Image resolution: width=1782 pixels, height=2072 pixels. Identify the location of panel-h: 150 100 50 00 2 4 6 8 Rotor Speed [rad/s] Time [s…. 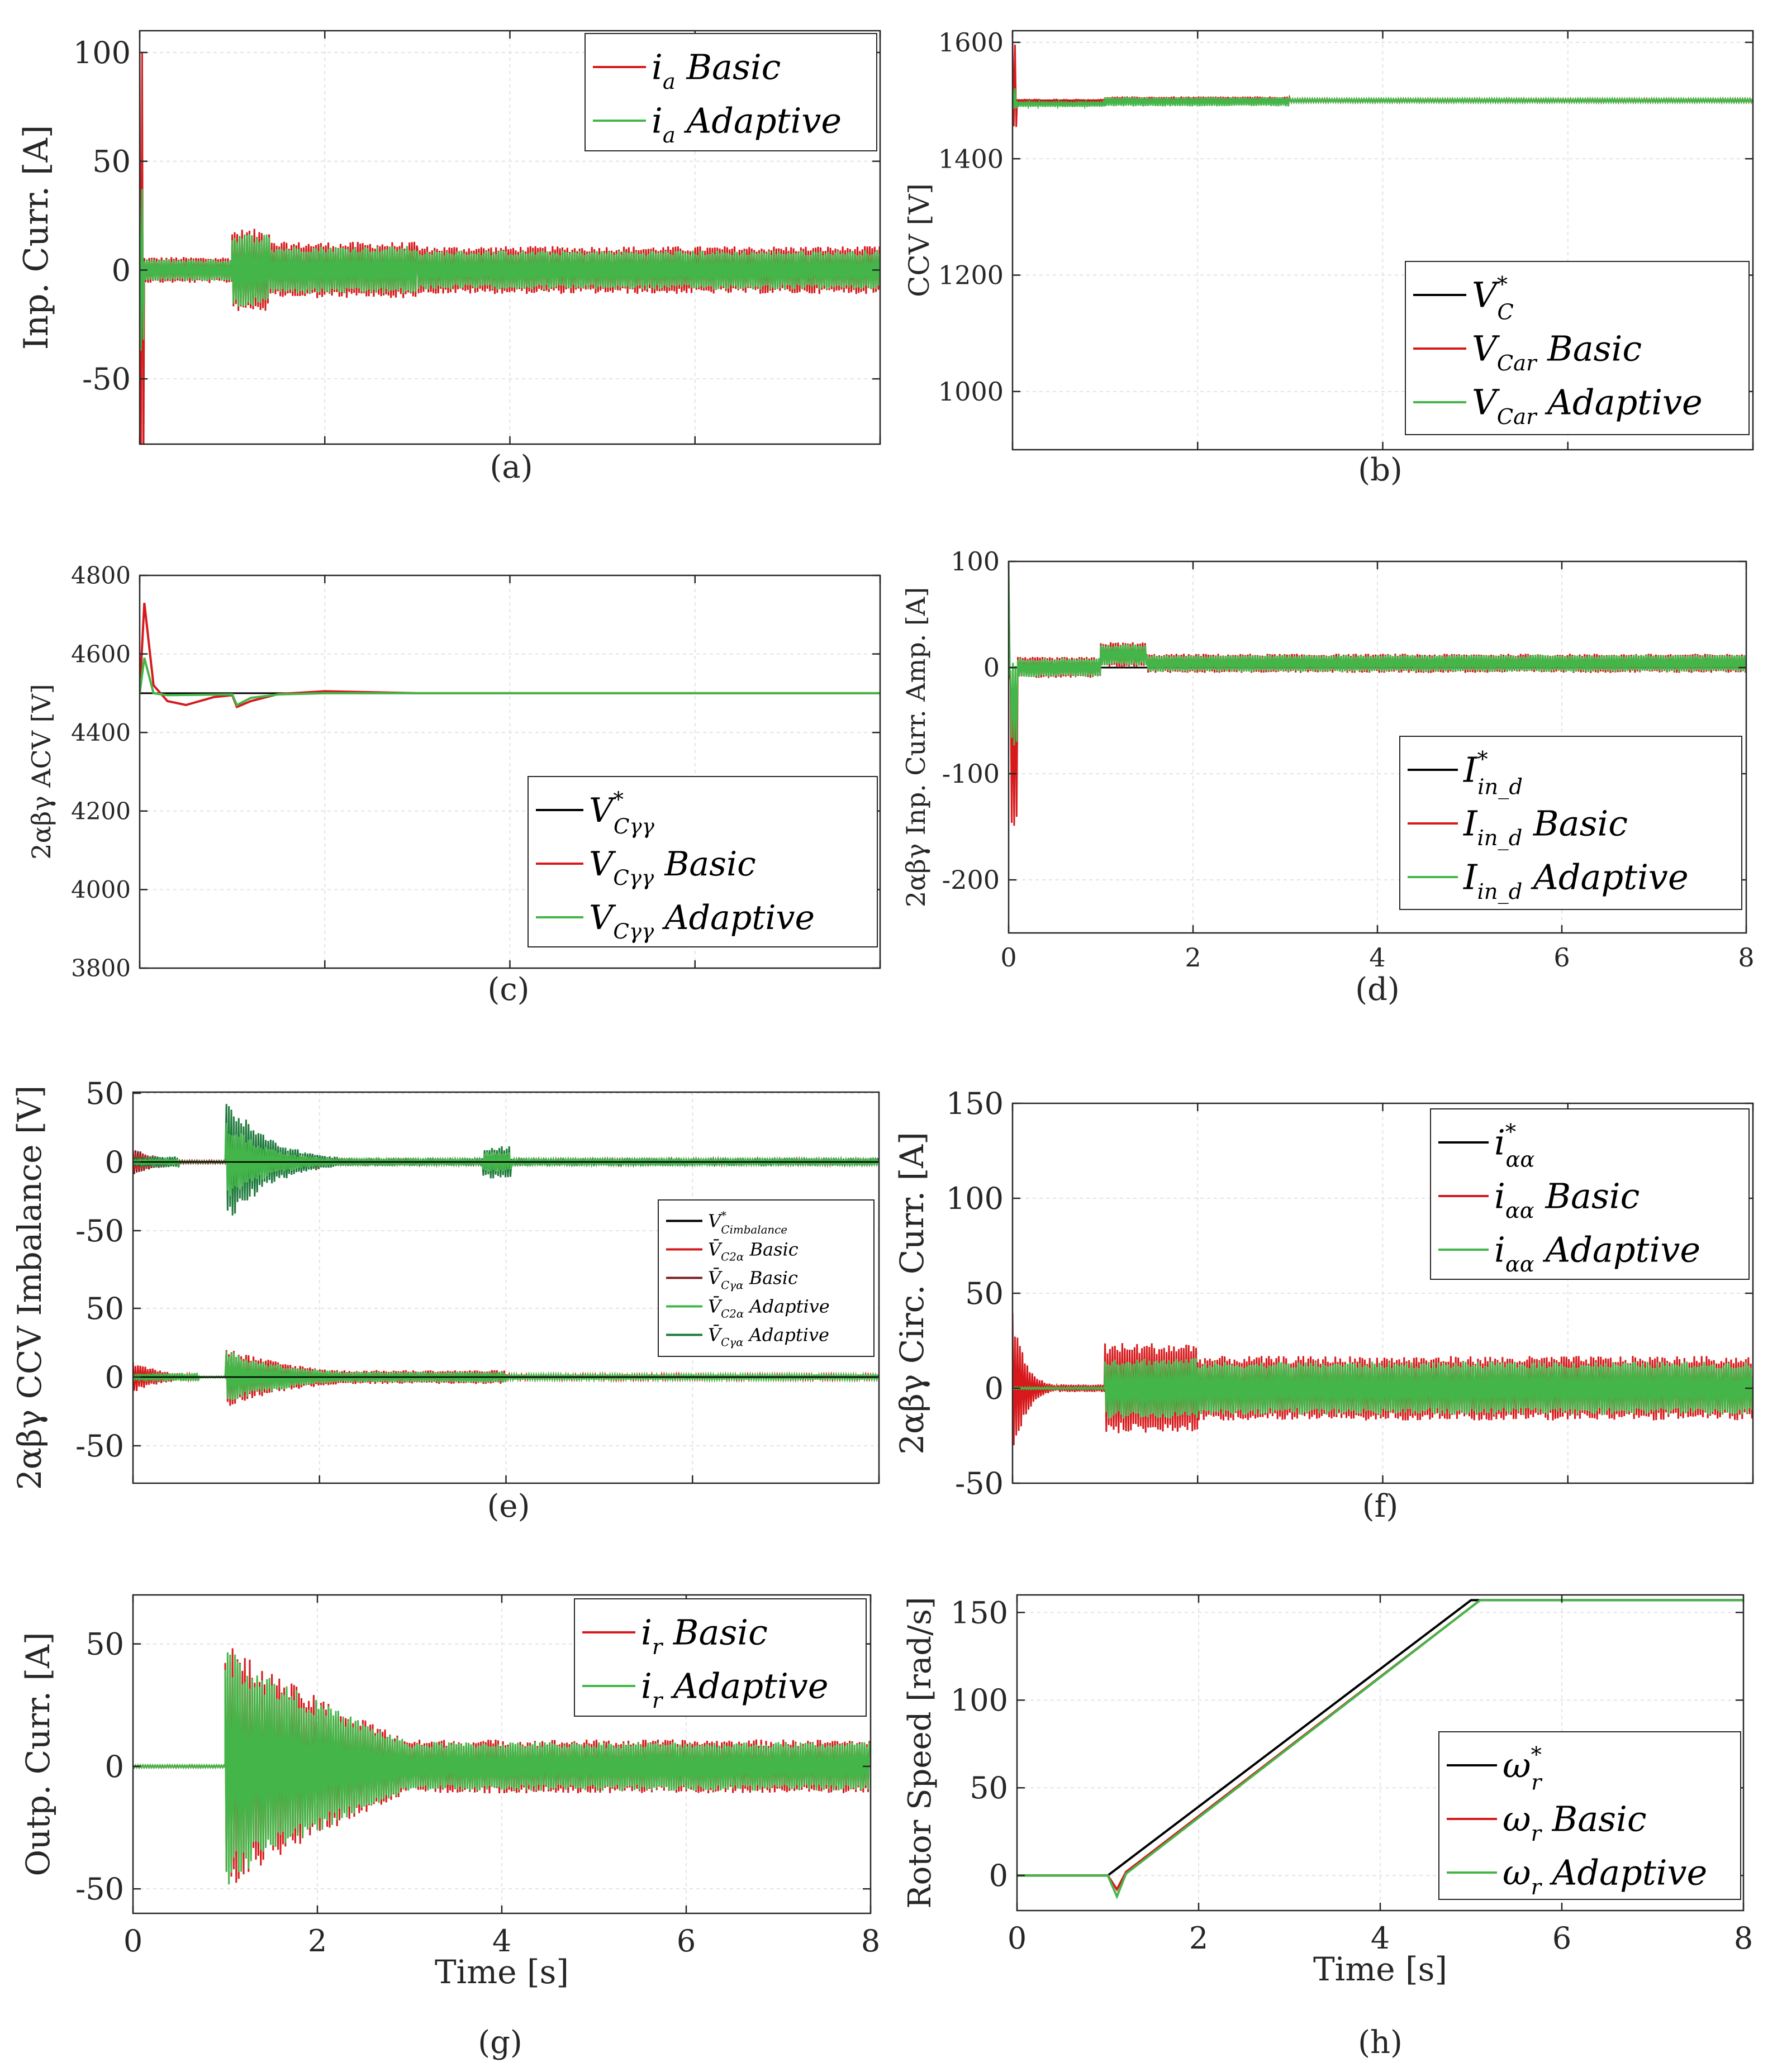
(1327, 1827).